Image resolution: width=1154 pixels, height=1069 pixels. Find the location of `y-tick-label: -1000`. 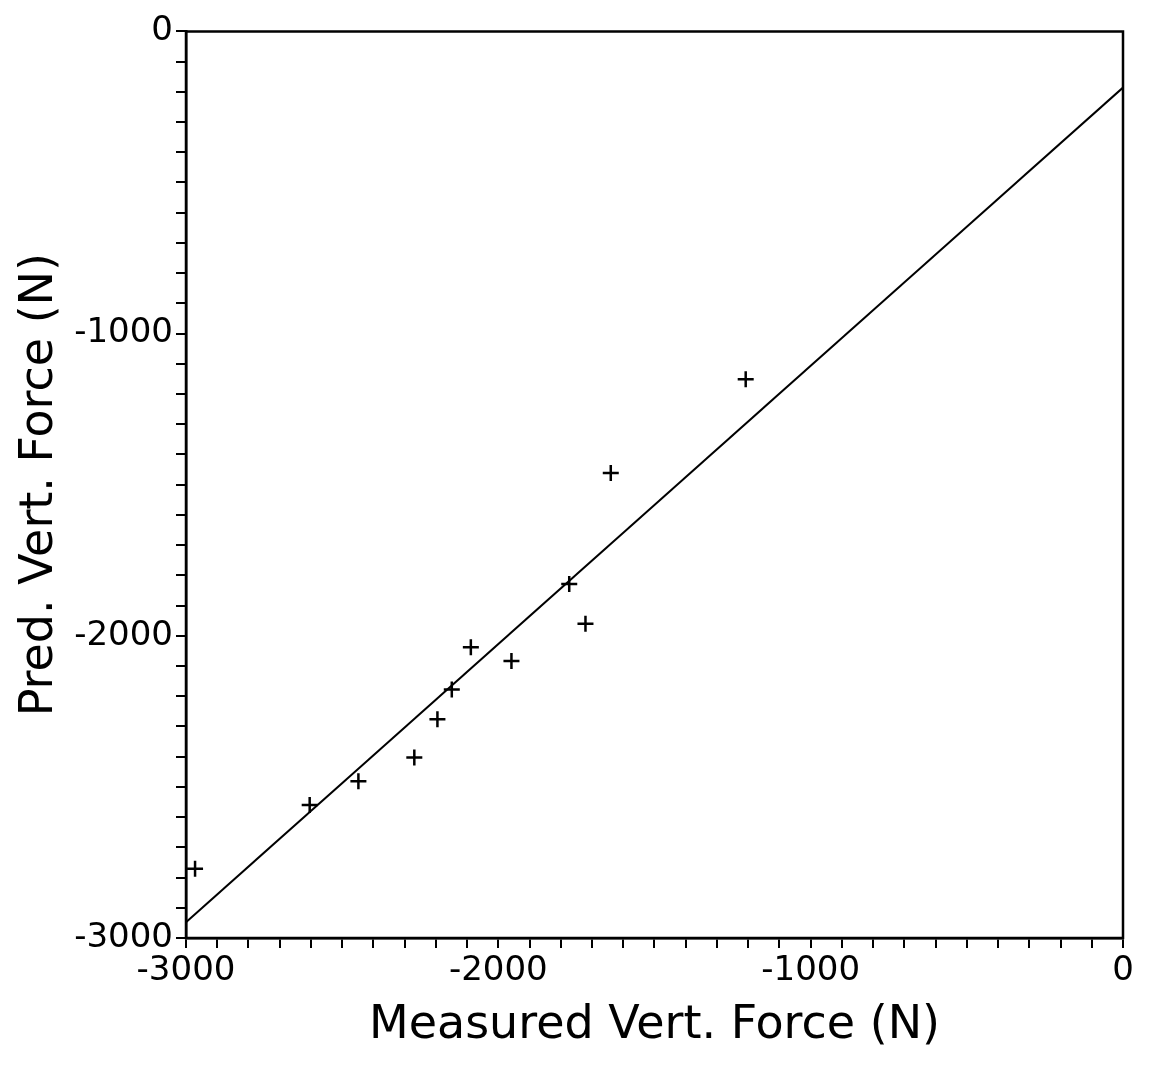

y-tick-label: -1000 is located at coordinates (123, 330).